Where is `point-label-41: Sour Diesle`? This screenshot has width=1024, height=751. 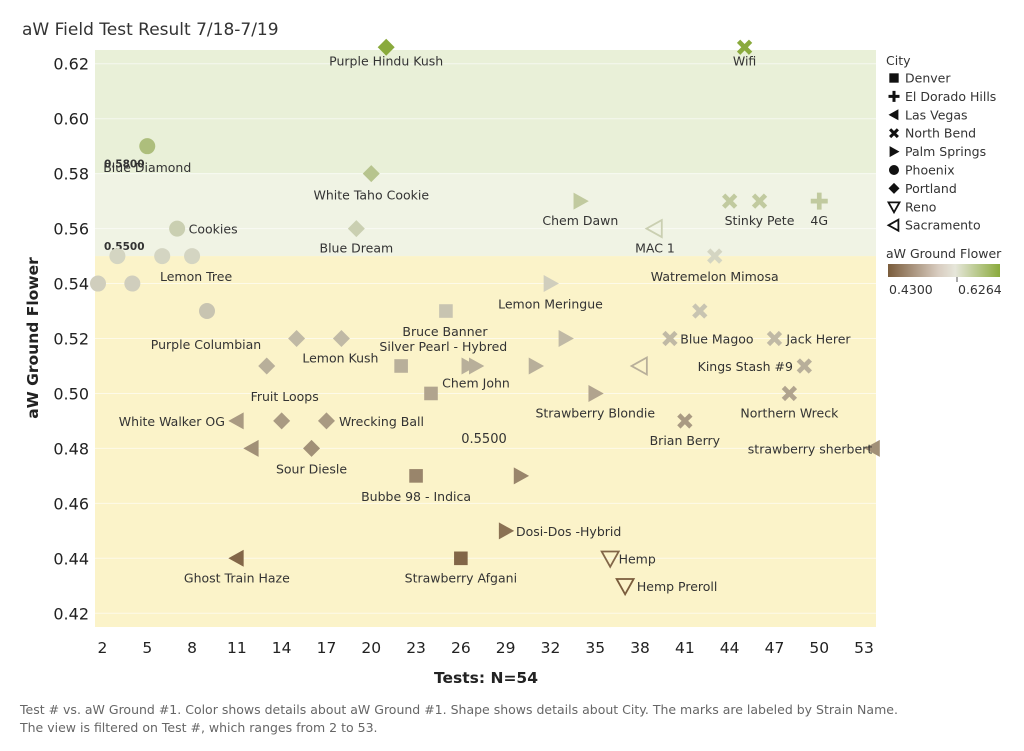 point-label-41: Sour Diesle is located at coordinates (311, 468).